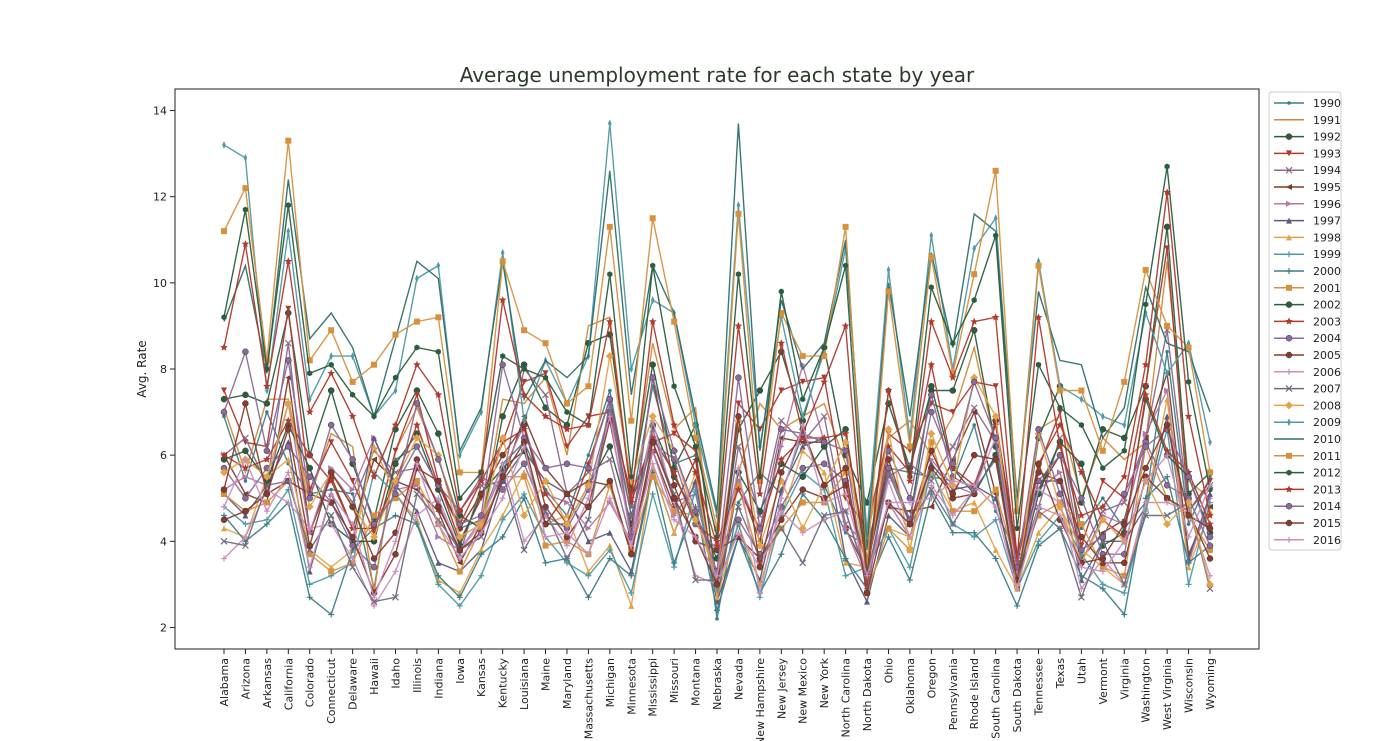 The image size is (1400, 741). What do you see at coordinates (374, 676) in the screenshot?
I see `x-tick-label: Hawaii` at bounding box center [374, 676].